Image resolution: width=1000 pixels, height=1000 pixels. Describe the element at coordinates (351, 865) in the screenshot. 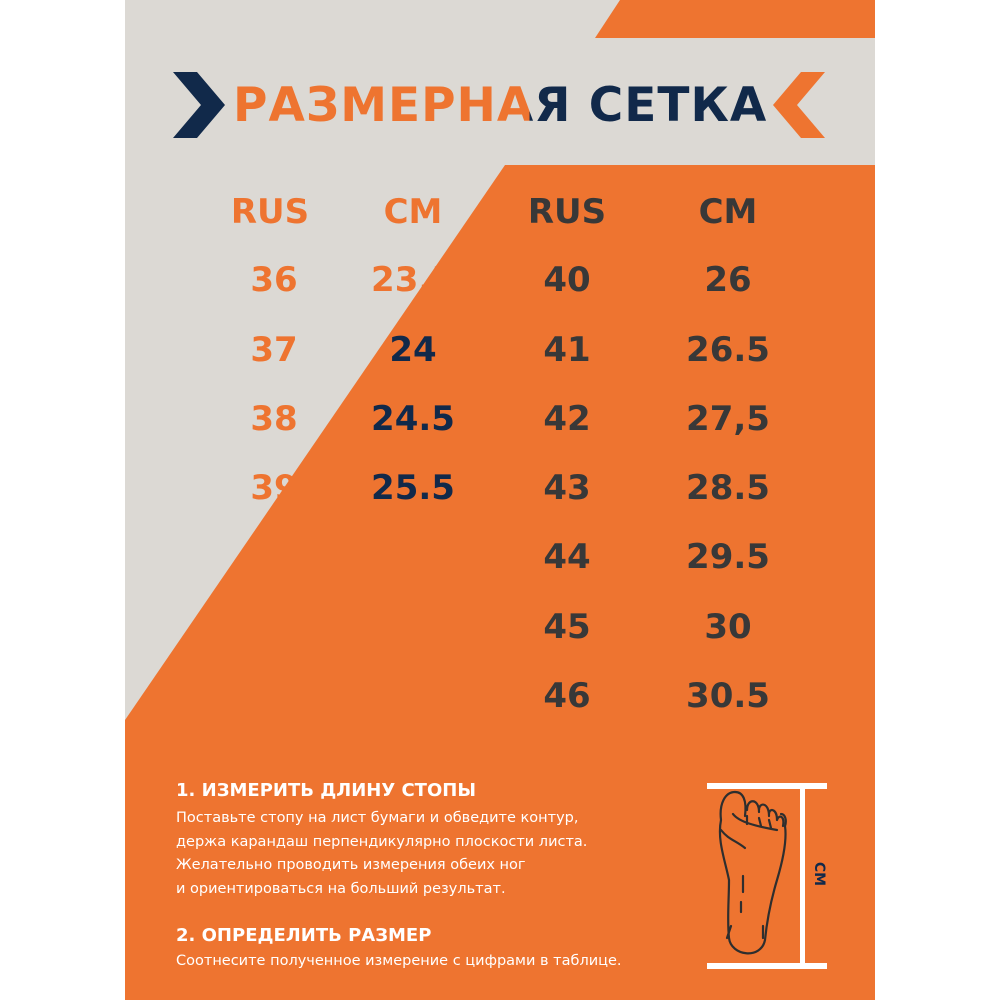

I see `text-line: Желательно проводить измерения обеих ног` at that location.